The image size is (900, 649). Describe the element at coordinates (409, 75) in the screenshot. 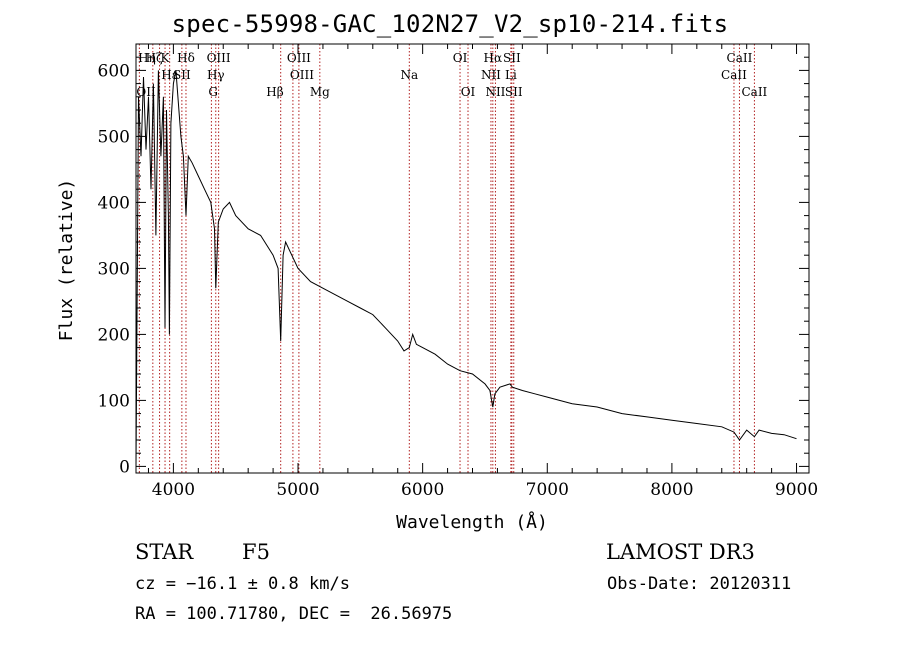

I see `line-label: Na` at that location.